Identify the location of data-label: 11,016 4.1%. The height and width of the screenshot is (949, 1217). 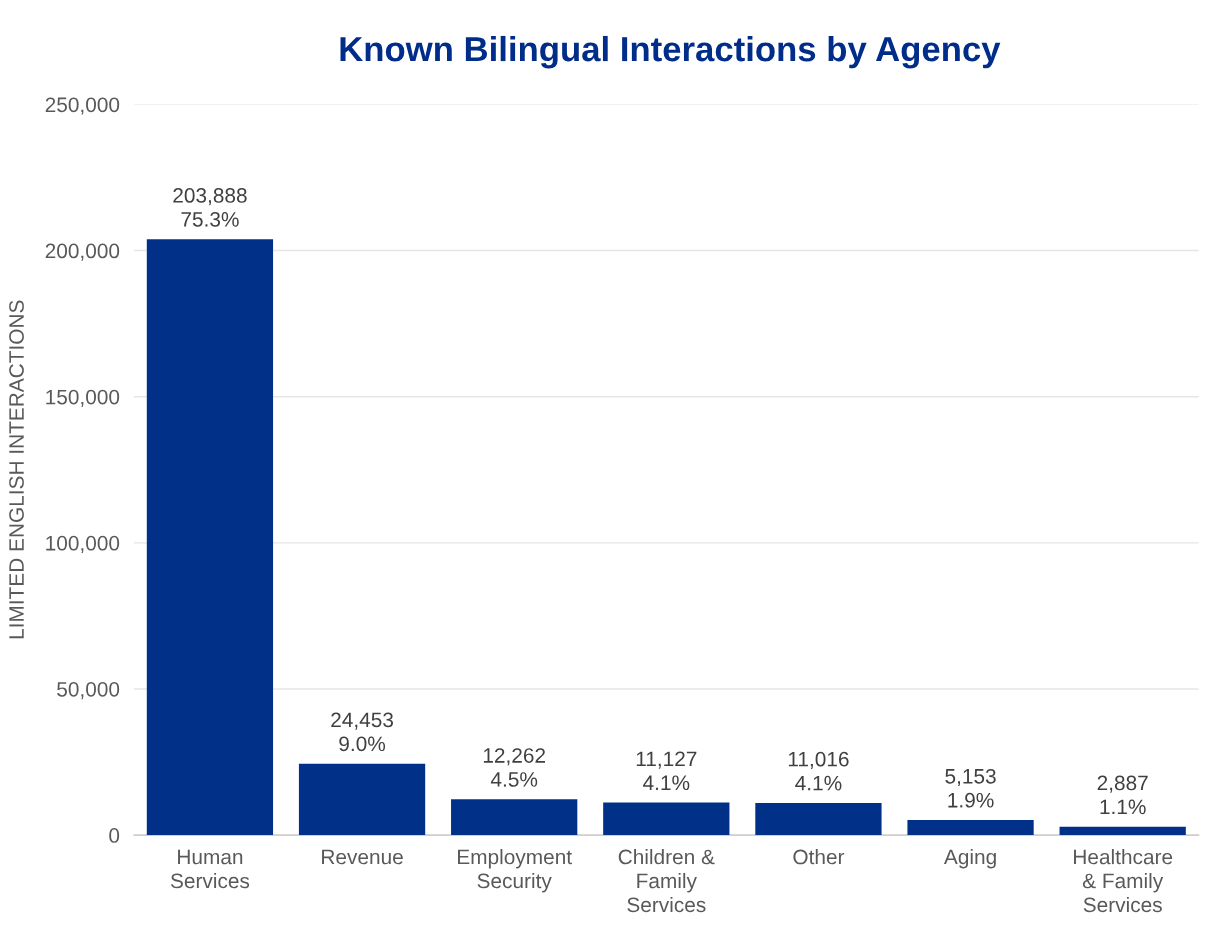
(818, 771).